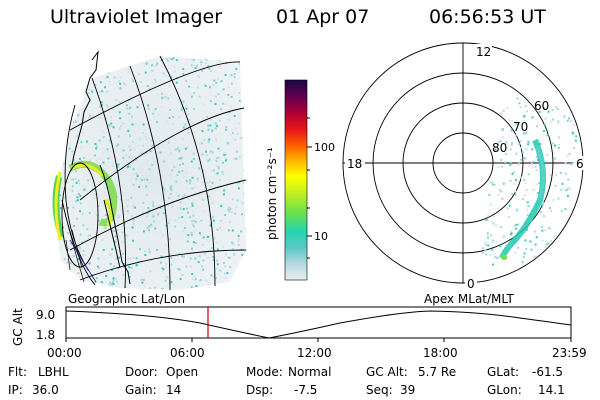  What do you see at coordinates (101, 167) in the screenshot?
I see `coastline` at bounding box center [101, 167].